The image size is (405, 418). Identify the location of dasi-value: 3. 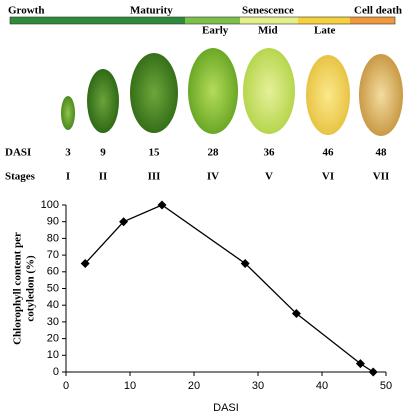
(68, 153).